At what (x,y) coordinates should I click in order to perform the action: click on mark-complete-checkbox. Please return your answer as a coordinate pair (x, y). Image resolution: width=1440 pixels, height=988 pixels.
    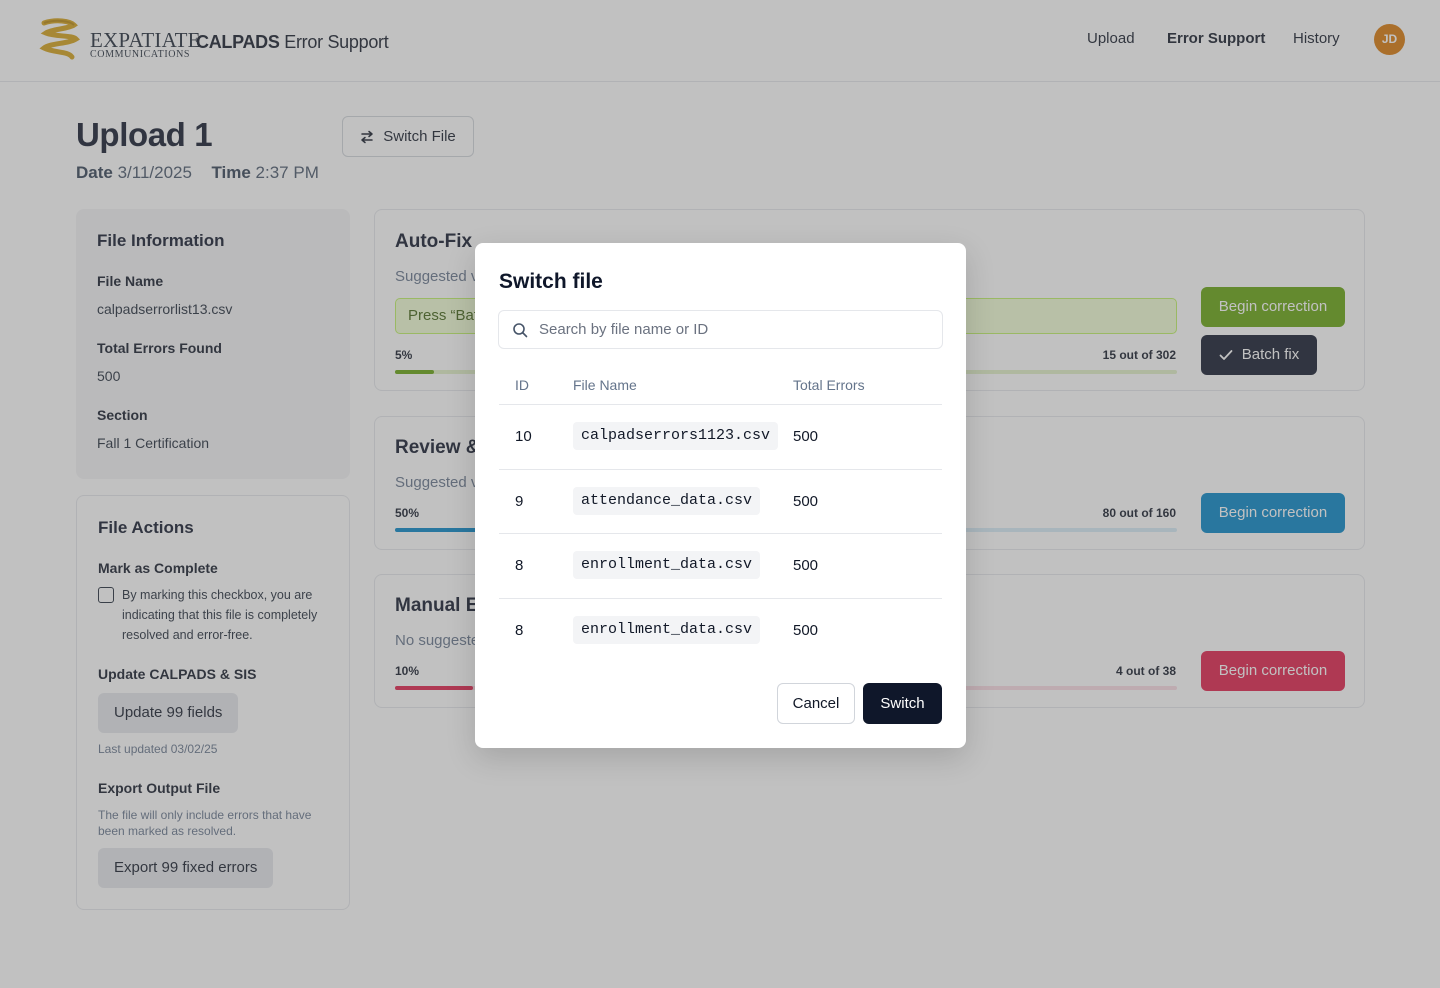
    Looking at the image, I should click on (106, 595).